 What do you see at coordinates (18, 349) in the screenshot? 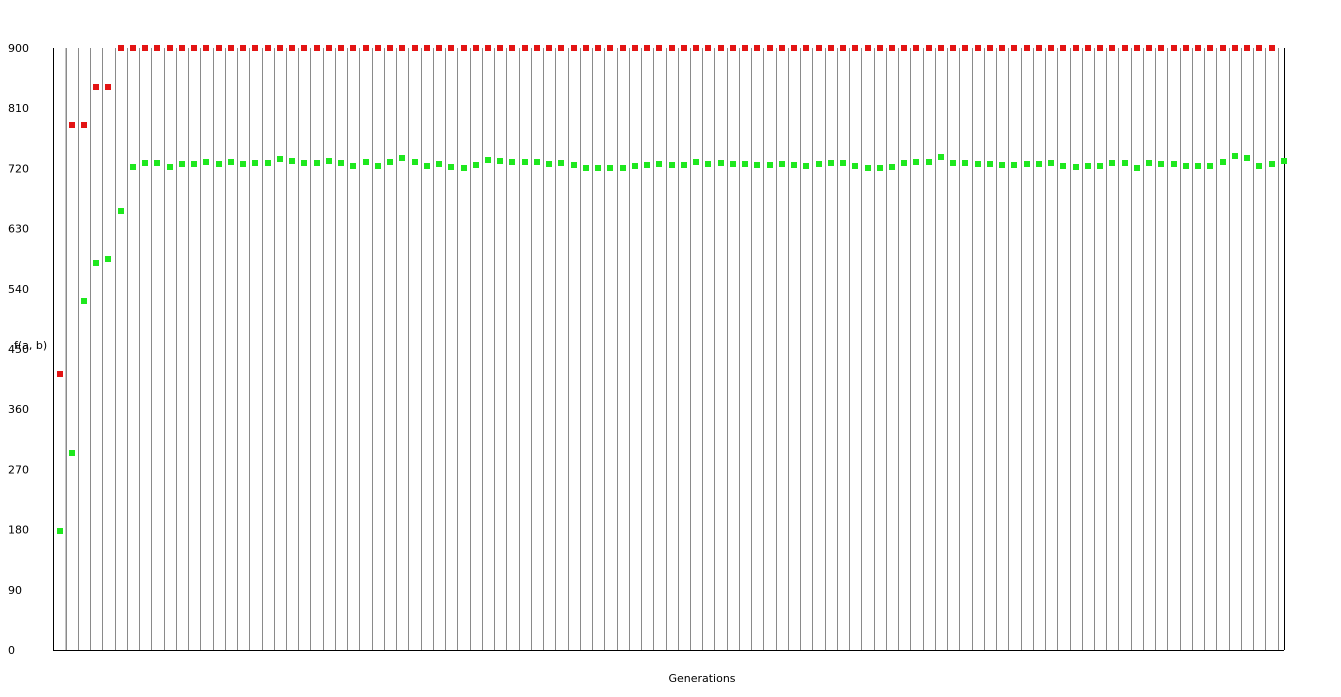
I see `y-tick-labels: 0 90 180 270 360 450 540 630 720 810 900` at bounding box center [18, 349].